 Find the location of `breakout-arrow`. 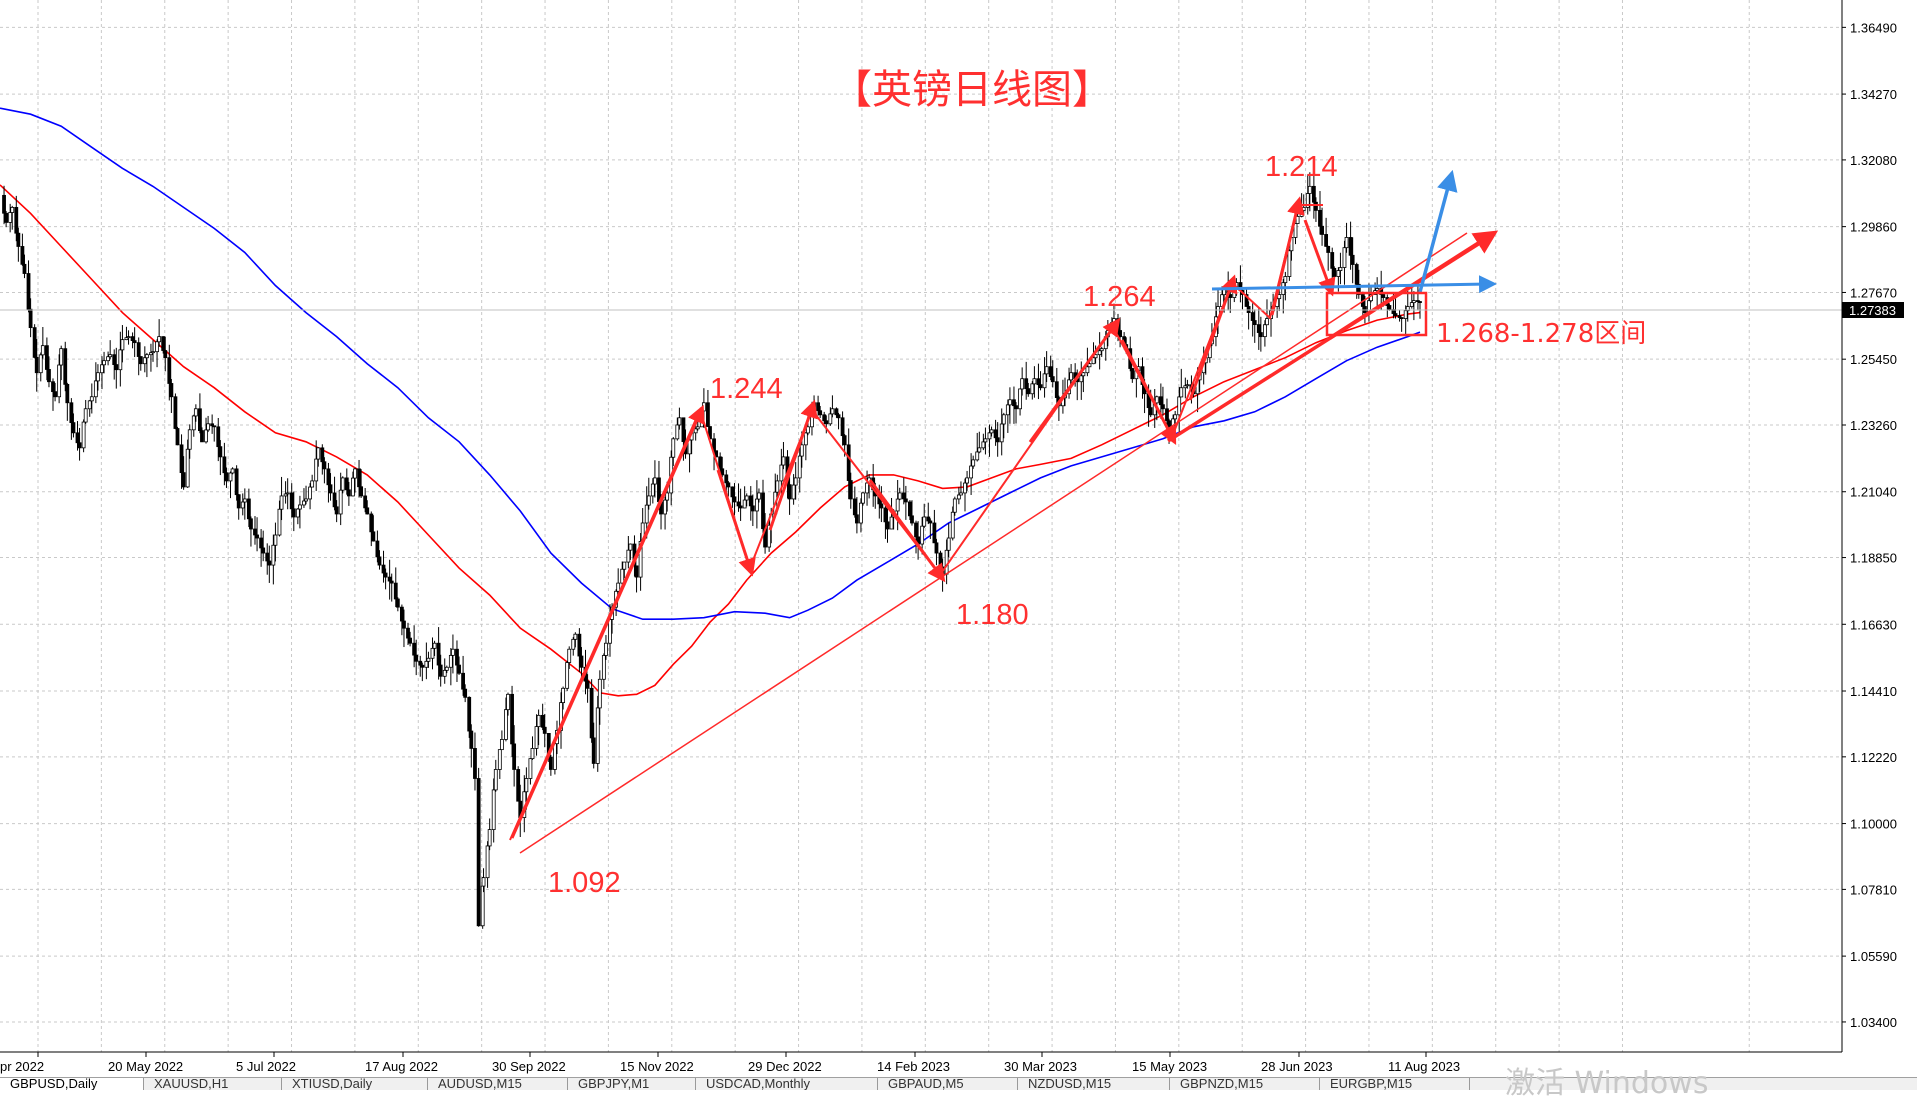

breakout-arrow is located at coordinates (1438, 231).